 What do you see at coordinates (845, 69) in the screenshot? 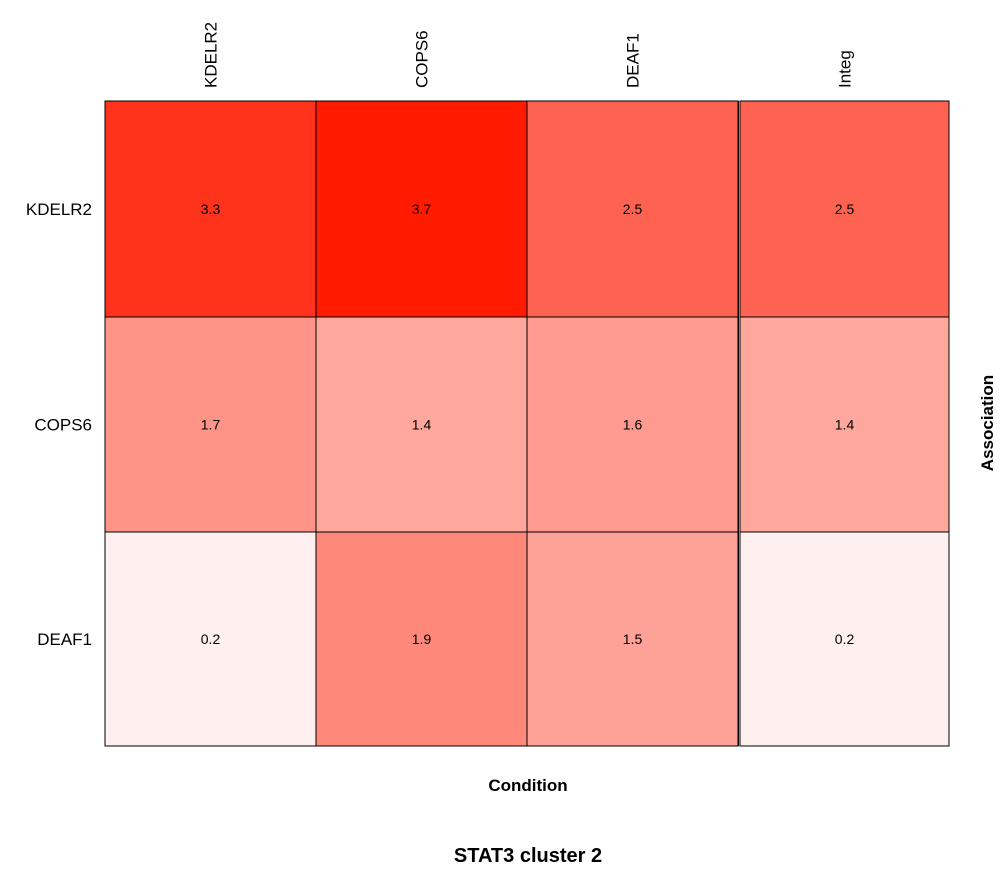
I see `column-label: Integ` at bounding box center [845, 69].